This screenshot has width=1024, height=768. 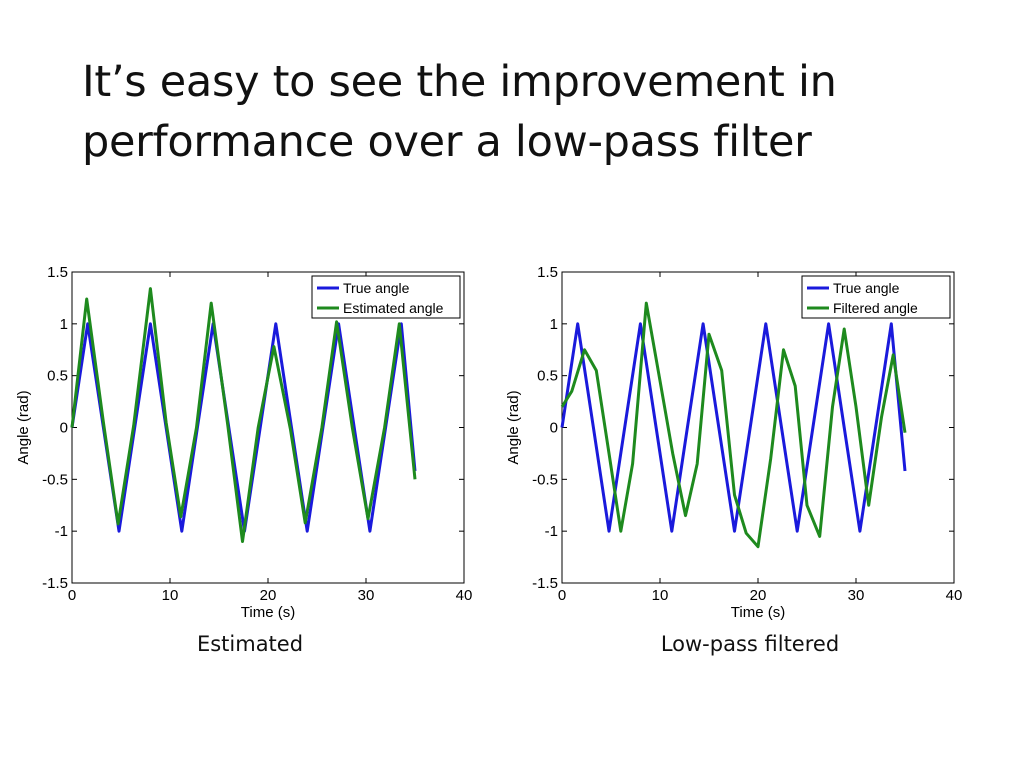 I want to click on legend-label: Filtered angle, so click(x=875, y=308).